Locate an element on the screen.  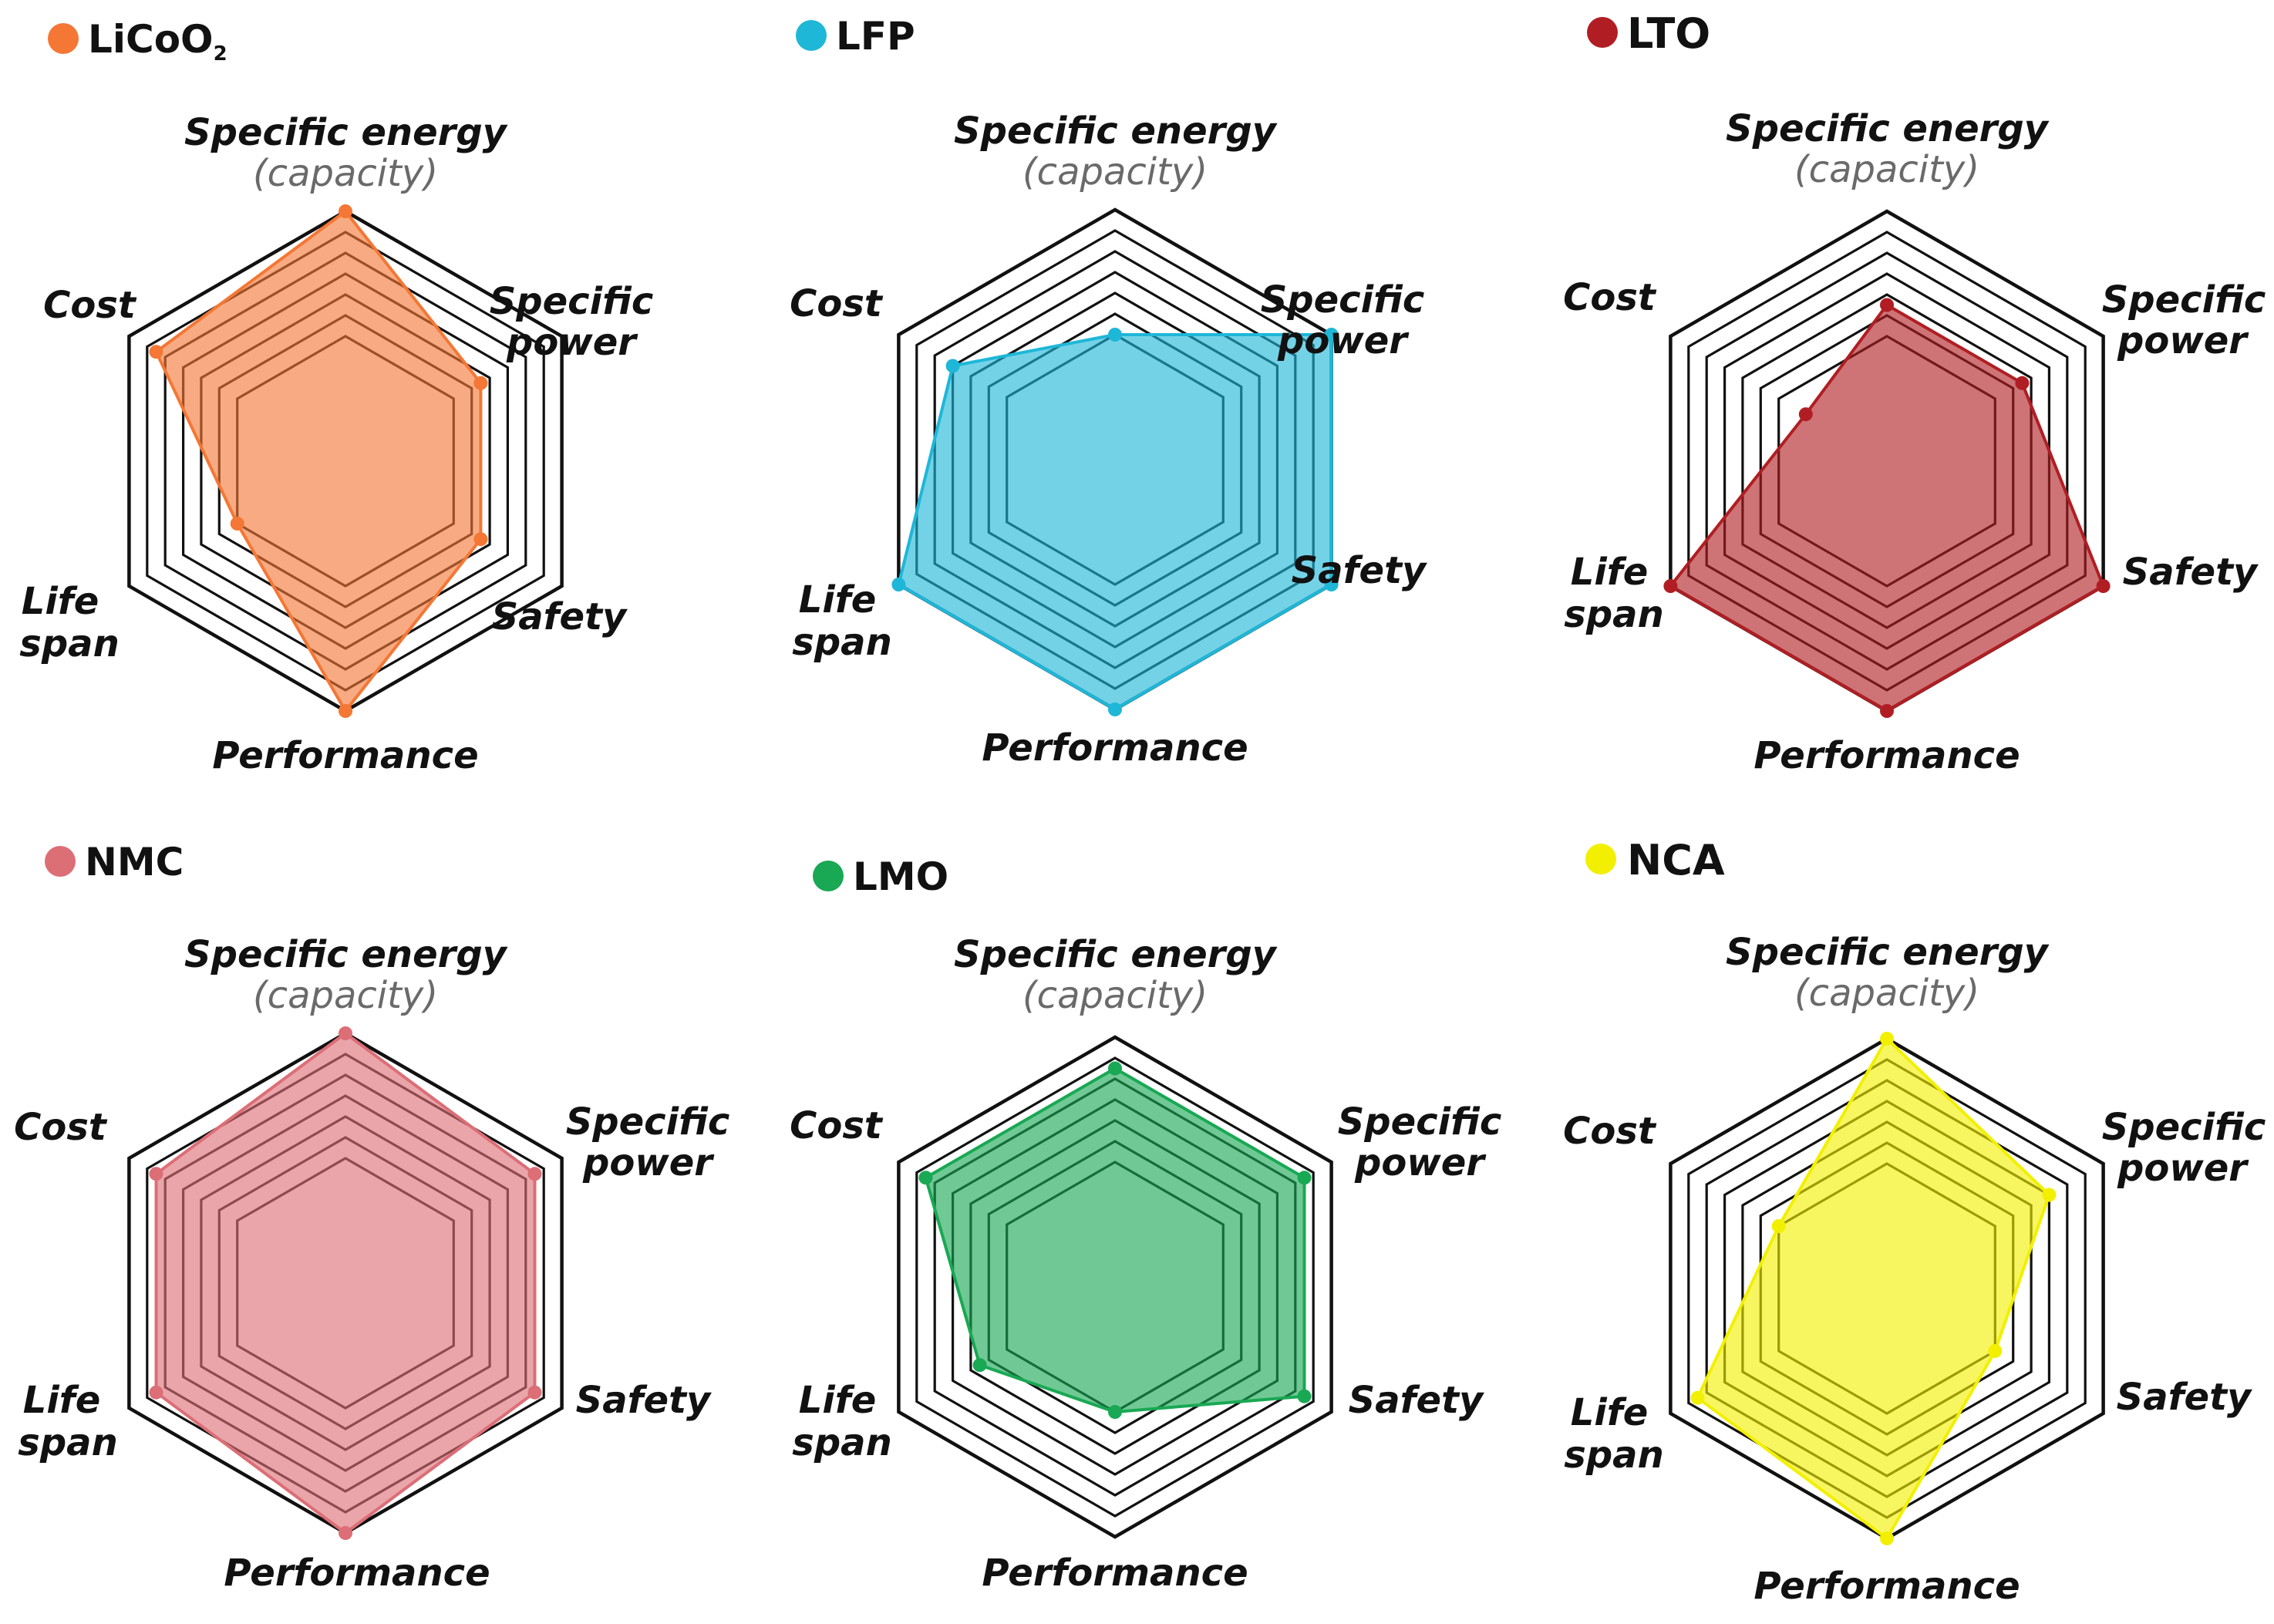
legend-licoo2: LiCoO2 is located at coordinates (137, 41).